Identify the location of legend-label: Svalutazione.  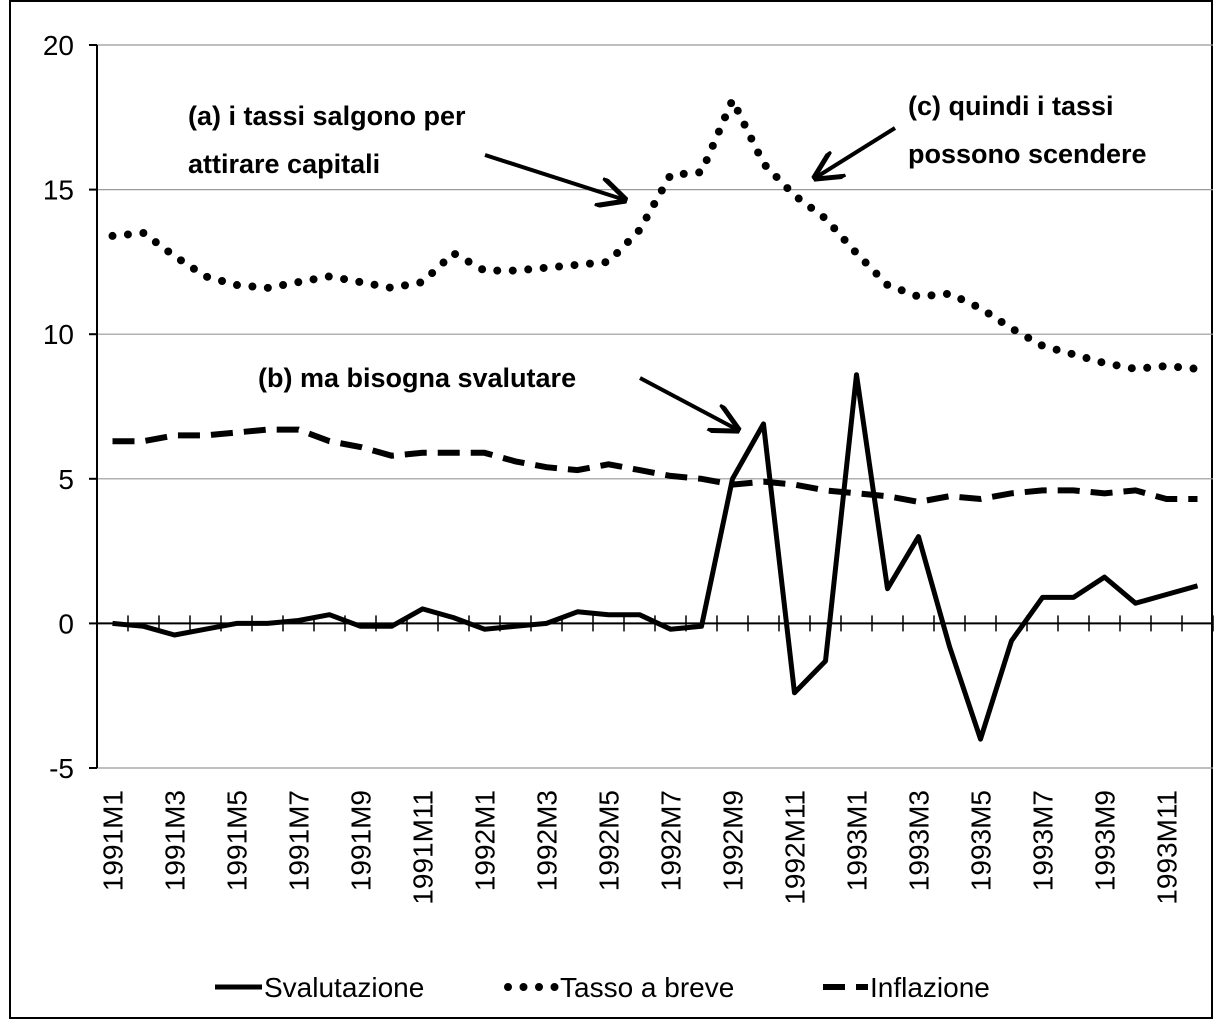
(344, 987).